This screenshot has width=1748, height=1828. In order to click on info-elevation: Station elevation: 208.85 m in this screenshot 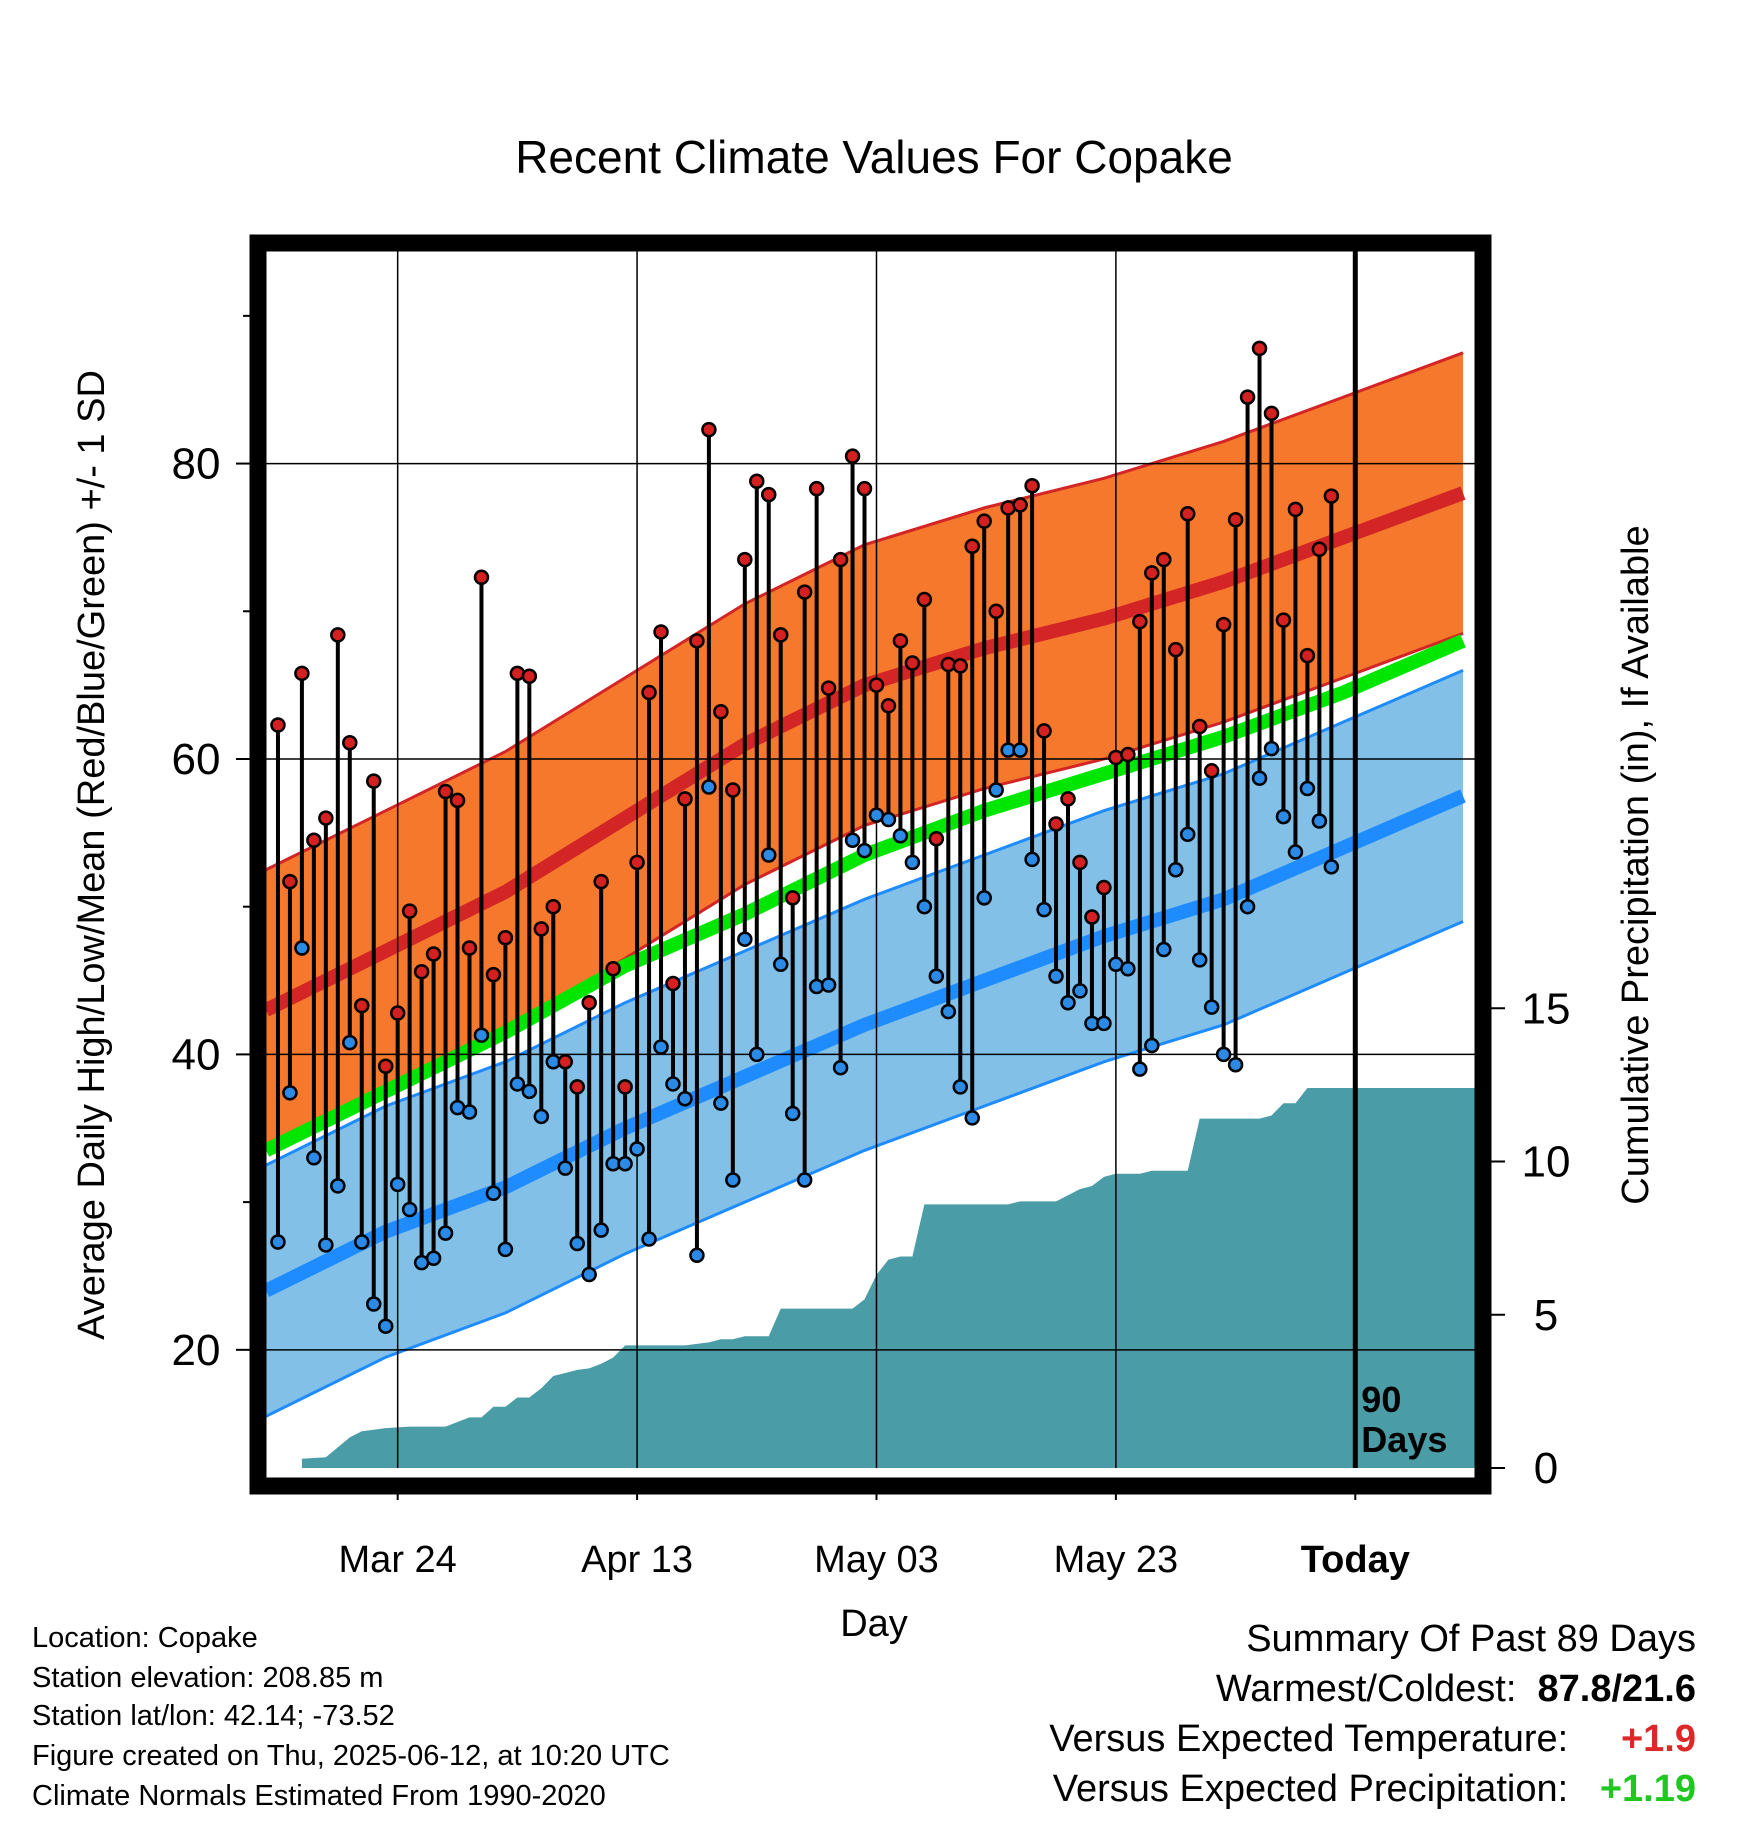, I will do `click(208, 1678)`.